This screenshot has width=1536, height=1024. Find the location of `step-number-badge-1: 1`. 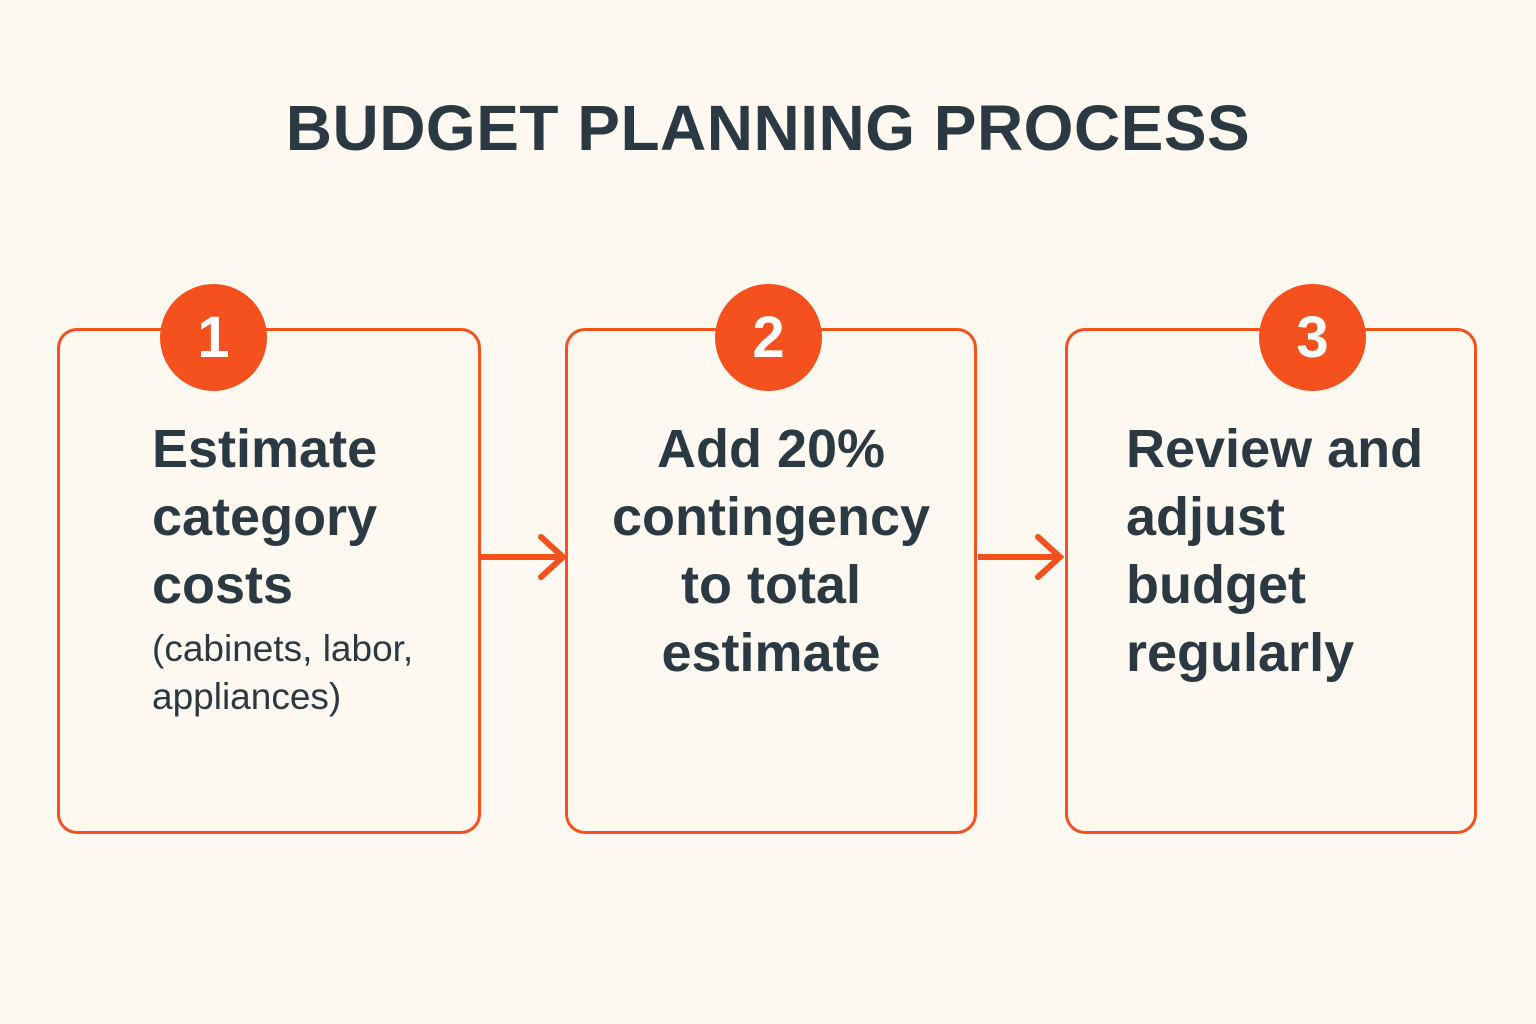

step-number-badge-1: 1 is located at coordinates (213, 337).